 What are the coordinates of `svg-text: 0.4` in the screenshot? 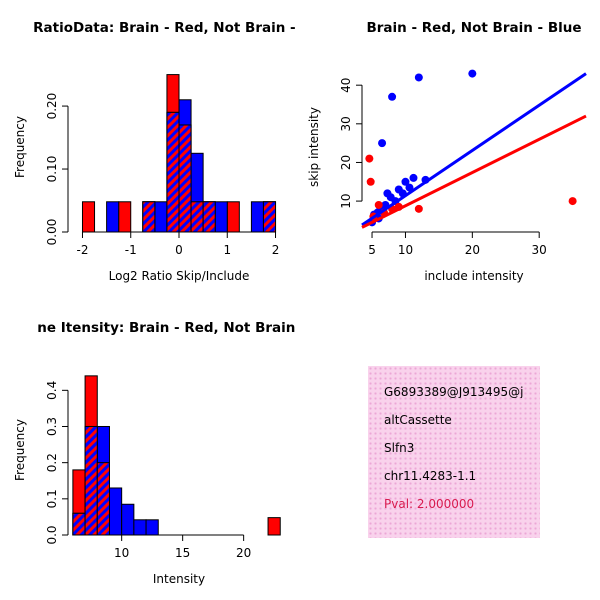 It's located at (52, 390).